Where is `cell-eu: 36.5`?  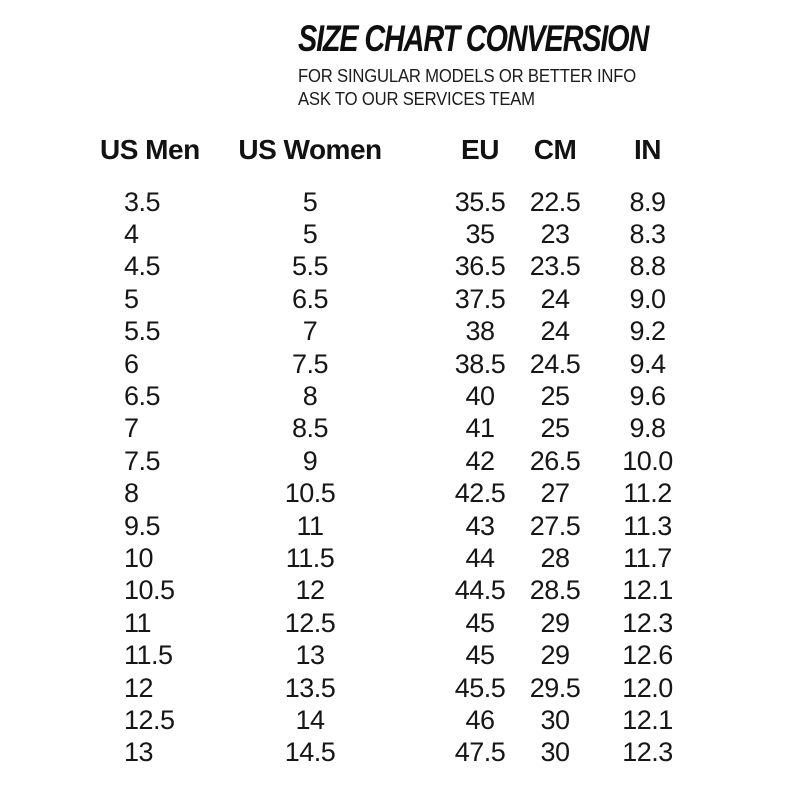
cell-eu: 36.5 is located at coordinates (480, 266).